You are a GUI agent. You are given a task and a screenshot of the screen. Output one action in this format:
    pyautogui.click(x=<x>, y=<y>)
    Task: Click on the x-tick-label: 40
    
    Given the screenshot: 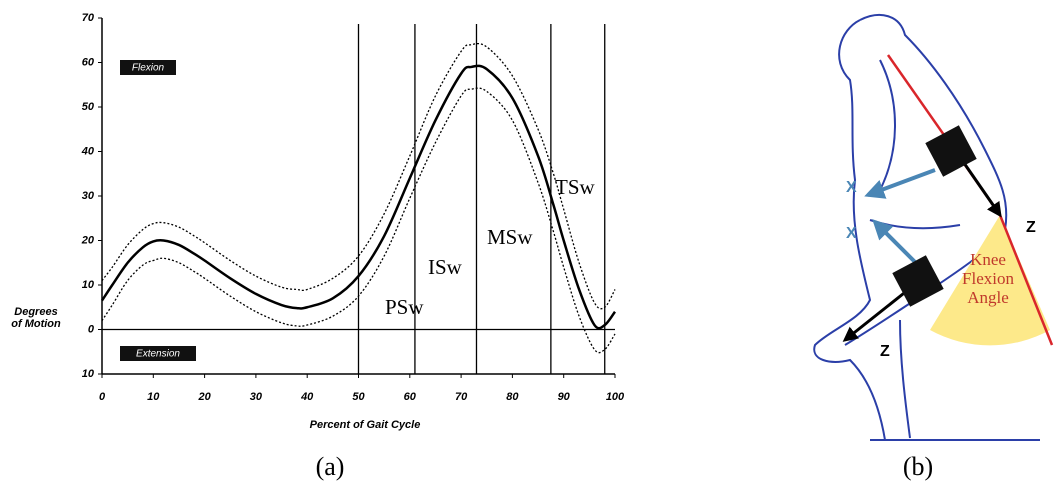 What is the action you would take?
    pyautogui.click(x=307, y=397)
    